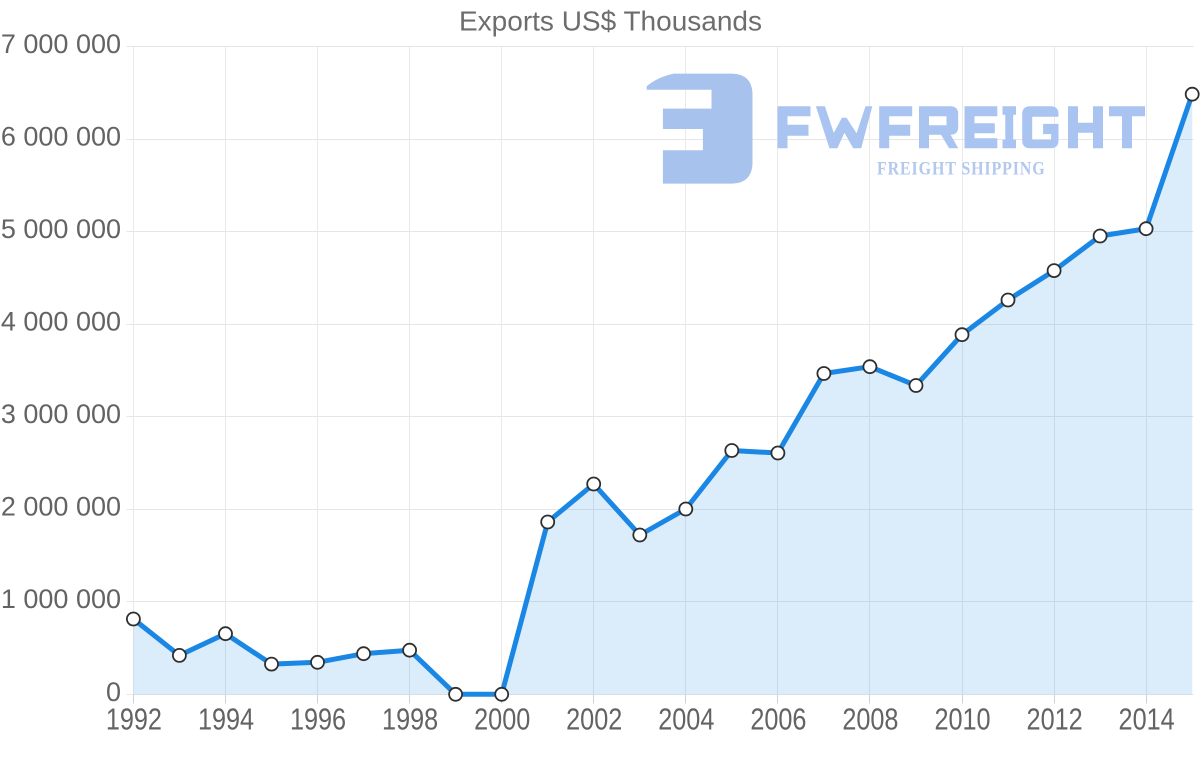 This screenshot has height=763, width=1200. I want to click on svg-text: 3 000 000, so click(61, 414).